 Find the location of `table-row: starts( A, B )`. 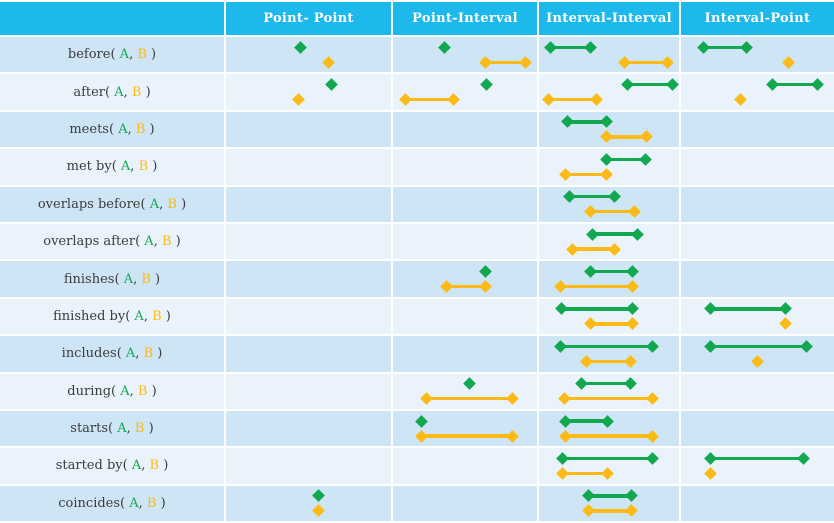

table-row: starts( A, B ) is located at coordinates (417, 428).